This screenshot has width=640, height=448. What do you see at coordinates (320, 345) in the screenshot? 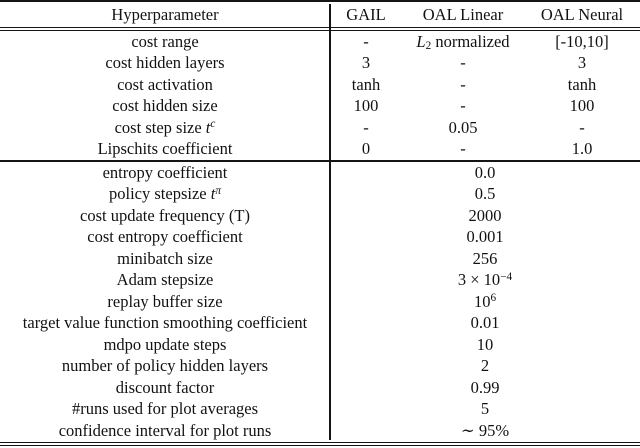
I see `table-row: mdpo update steps 10` at bounding box center [320, 345].